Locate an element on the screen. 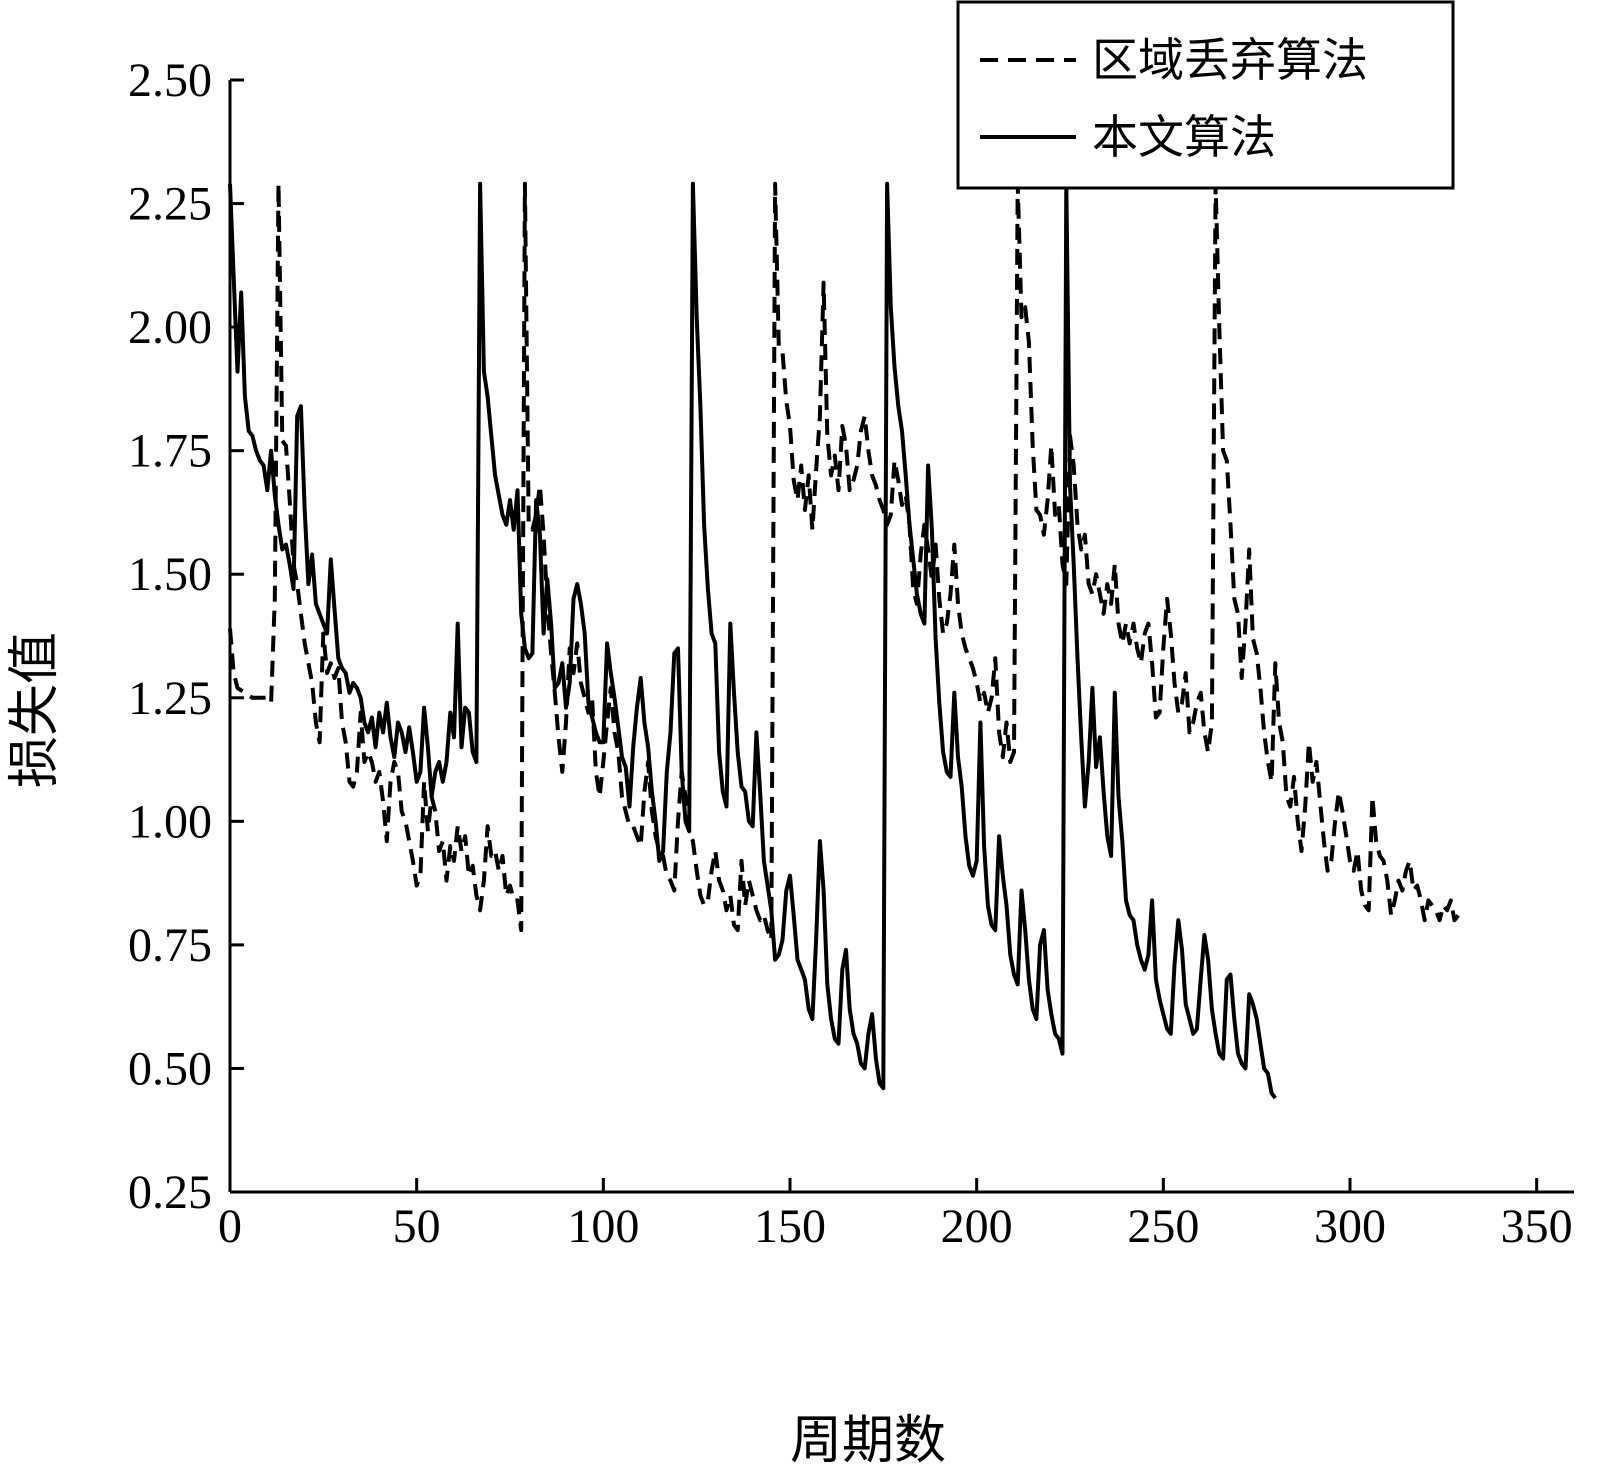 The height and width of the screenshot is (1470, 1597). y-tick-label: 0.50 is located at coordinates (170, 1068).